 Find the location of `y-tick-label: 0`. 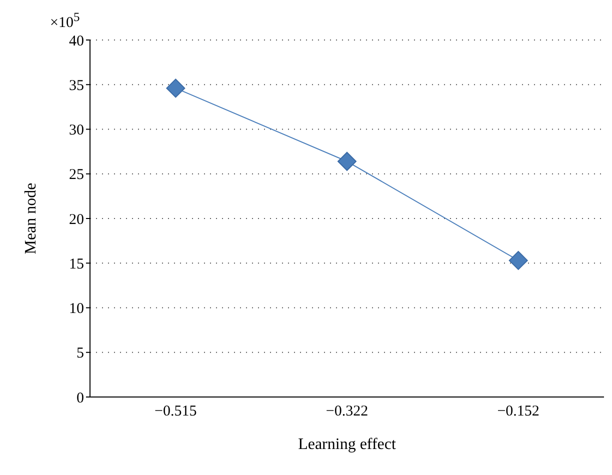

y-tick-label: 0 is located at coordinates (80, 398).